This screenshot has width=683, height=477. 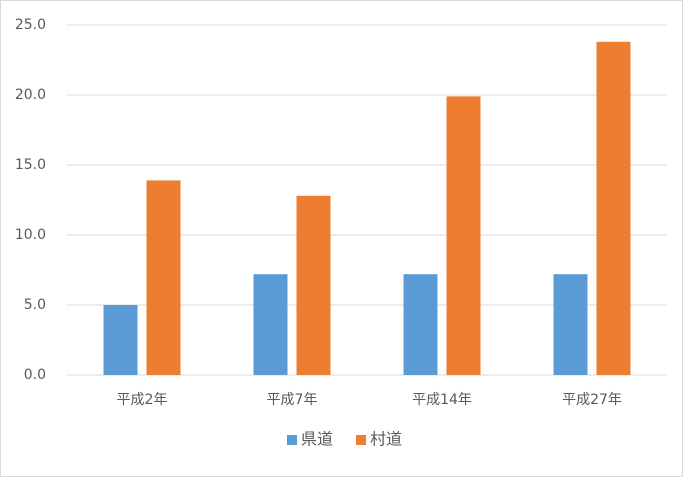 What do you see at coordinates (592, 400) in the screenshot?
I see `x-tick-label: 平成27年` at bounding box center [592, 400].